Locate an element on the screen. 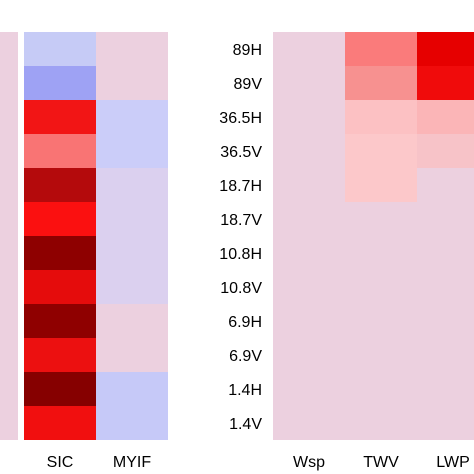 This screenshot has width=474, height=474. right-column-label: Wsp is located at coordinates (309, 462).